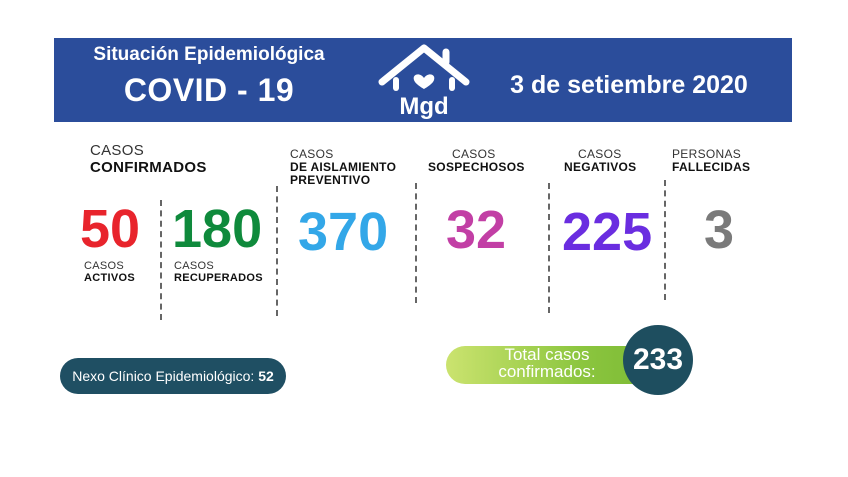 Image resolution: width=848 pixels, height=477 pixels. What do you see at coordinates (163, 376) in the screenshot?
I see `nexo-label: Nexo Clínico Epidemiológico:` at bounding box center [163, 376].